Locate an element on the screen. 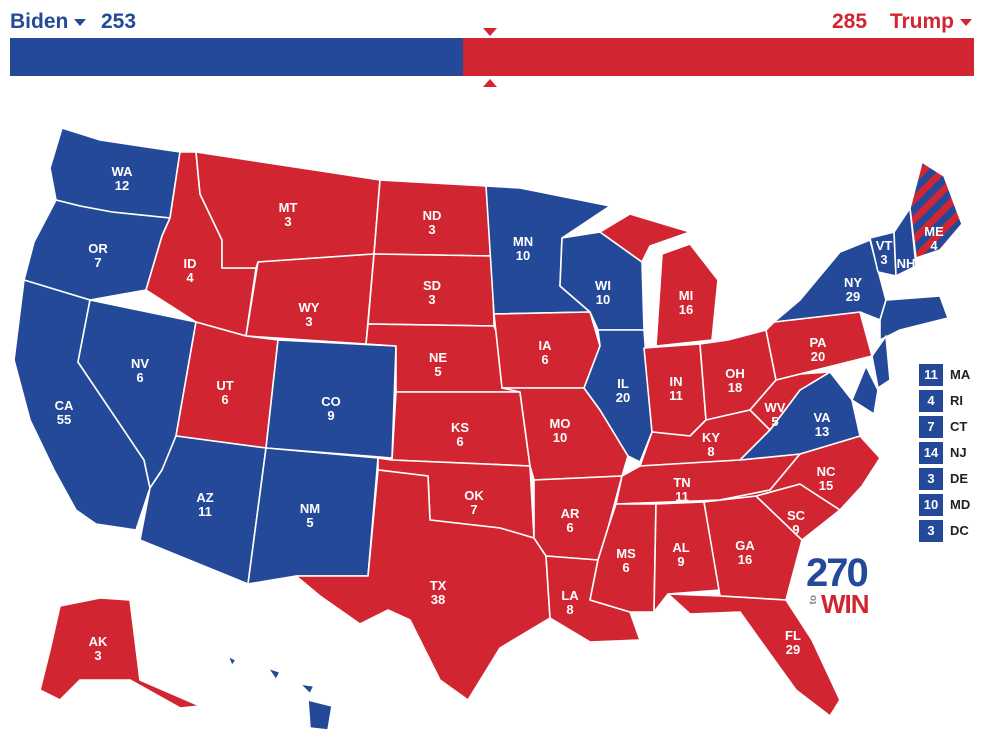  state-ny is located at coordinates (830, 281).